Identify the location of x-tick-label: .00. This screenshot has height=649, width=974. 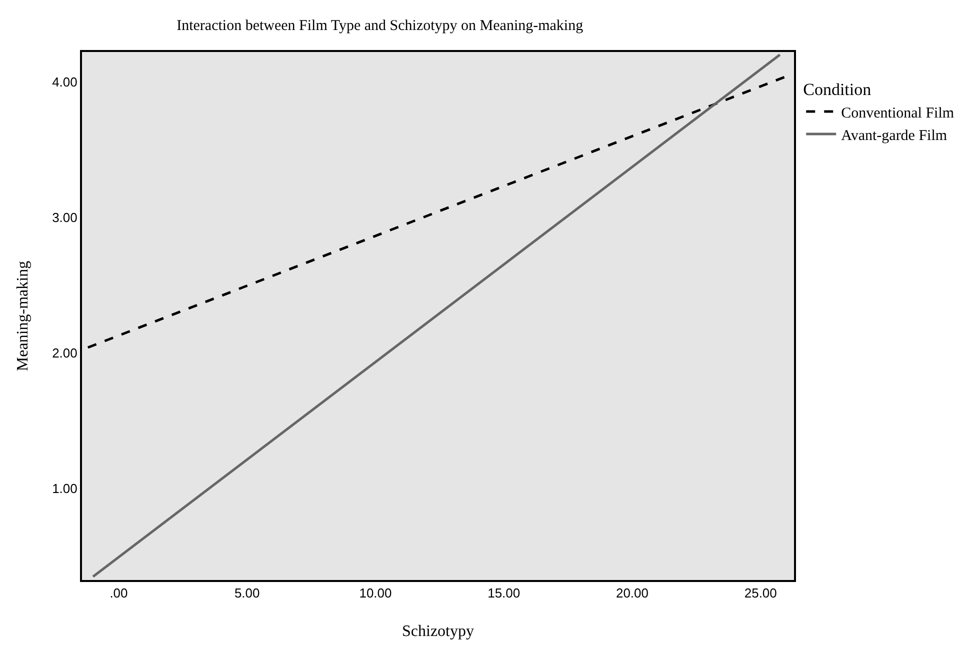
(119, 593).